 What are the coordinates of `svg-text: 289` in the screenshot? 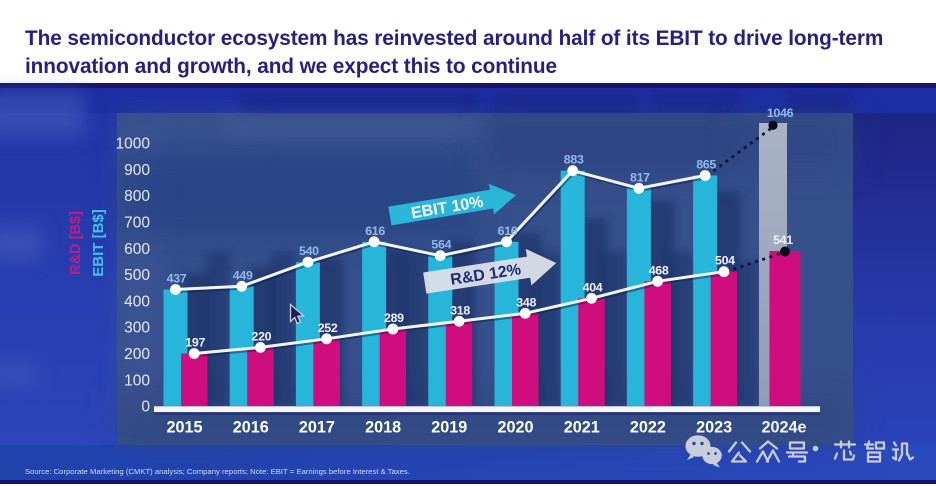 It's located at (394, 318).